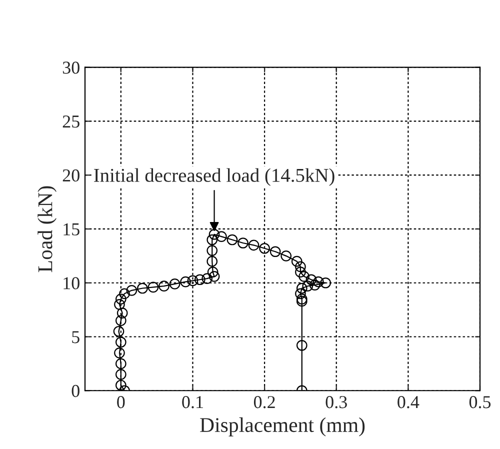  Describe the element at coordinates (71, 122) in the screenshot. I see `y-tick-label: 25` at that location.